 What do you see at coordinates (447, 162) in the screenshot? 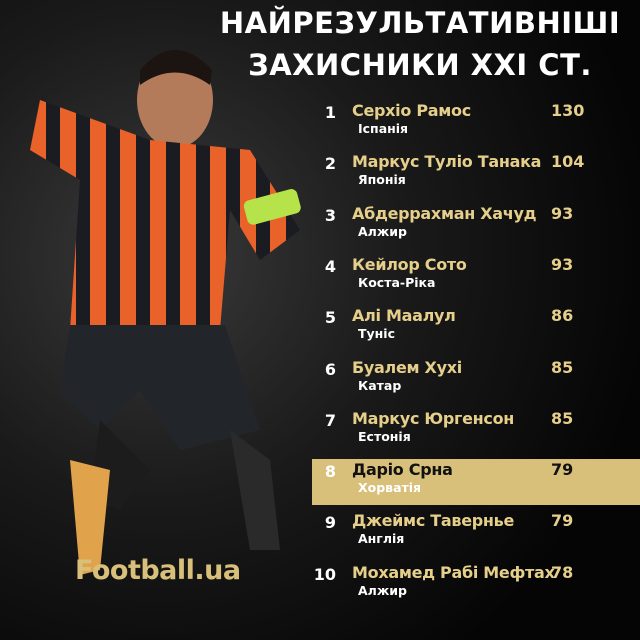
I see `player-name: Маркус Туліо Танака` at bounding box center [447, 162].